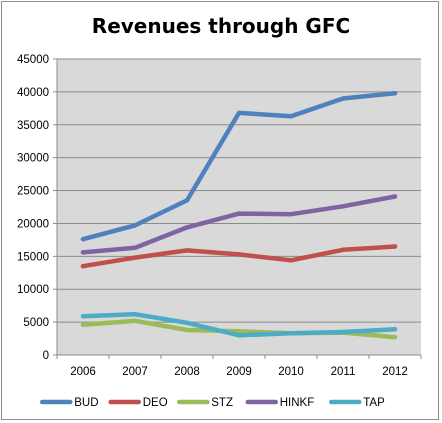 The width and height of the screenshot is (442, 423). I want to click on y-tick-label: 0, so click(46, 356).